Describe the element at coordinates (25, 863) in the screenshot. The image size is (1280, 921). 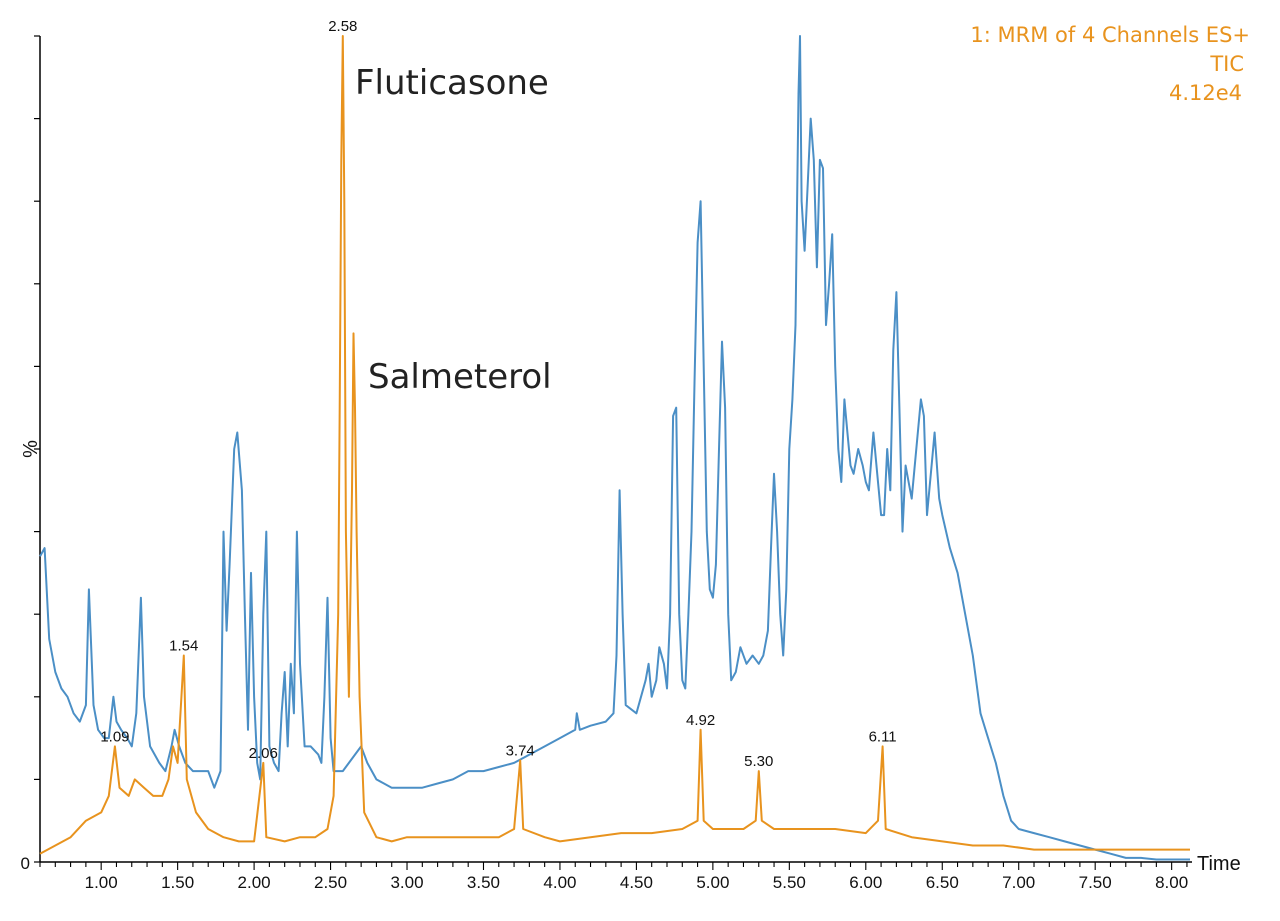
I see `y-tick-label-zero: 0` at that location.